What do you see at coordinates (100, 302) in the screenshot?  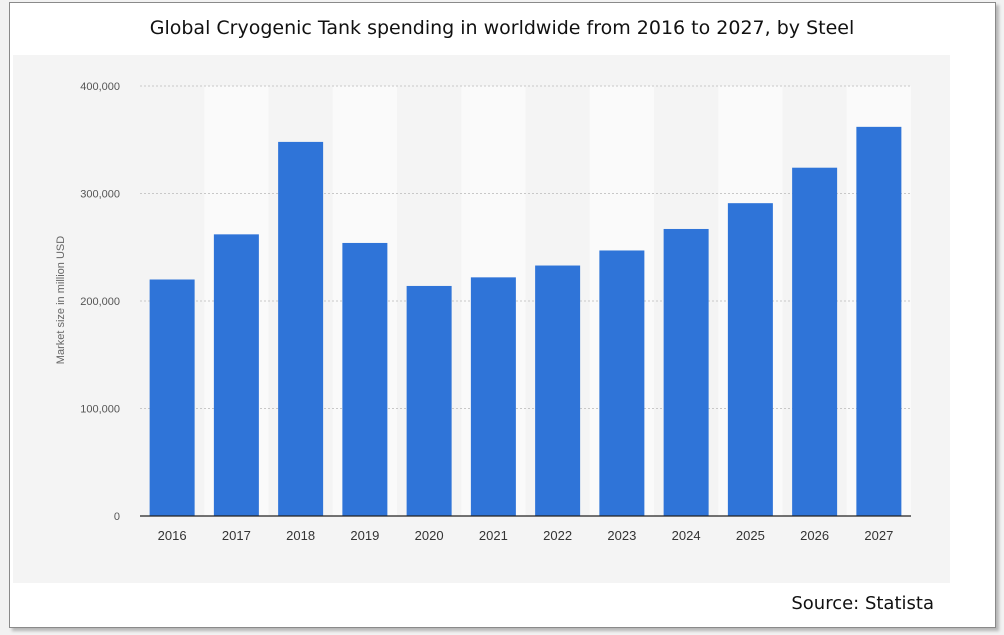 I see `y-tick-label: 200,000` at bounding box center [100, 302].